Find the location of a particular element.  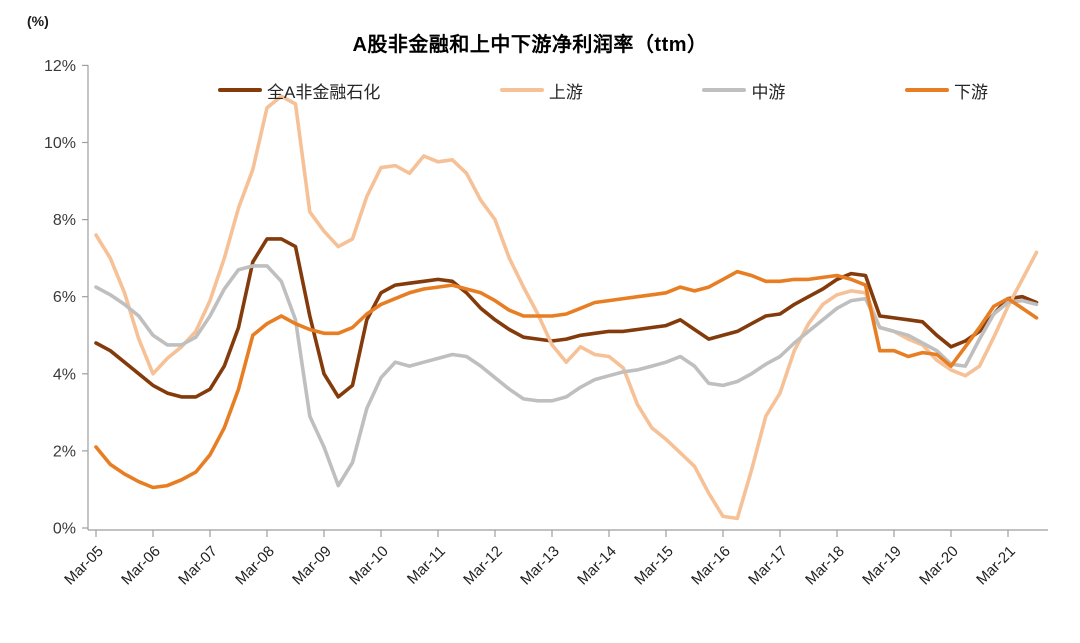

legend-item: 上游 is located at coordinates (541, 90).